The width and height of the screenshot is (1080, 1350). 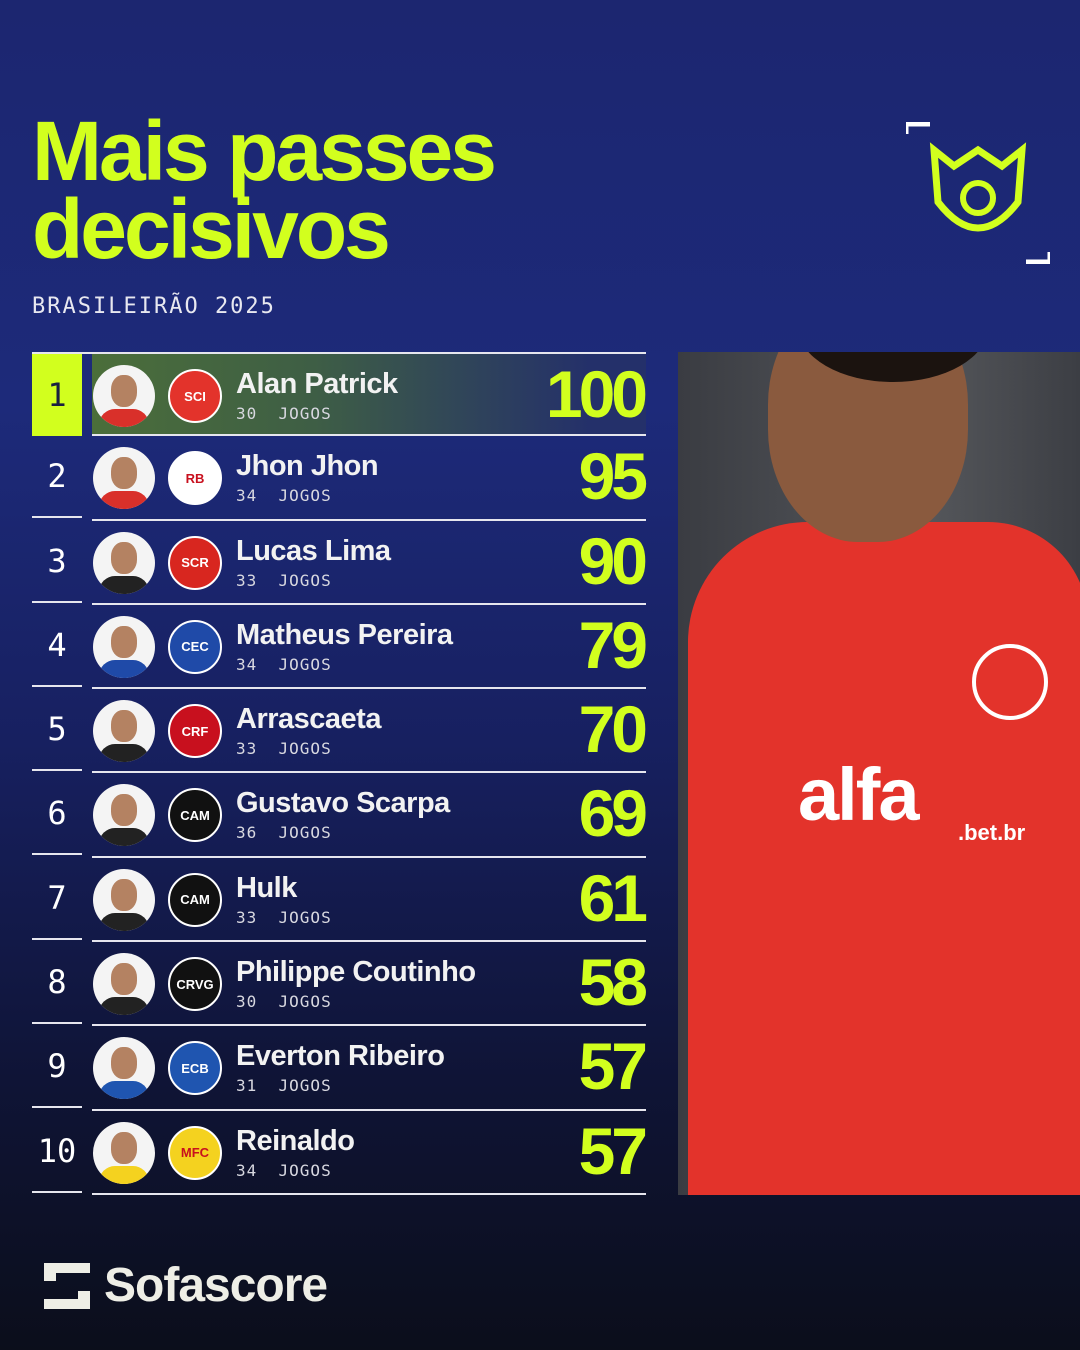 I want to click on sofascore-mark-icon, so click(x=67, y=1285).